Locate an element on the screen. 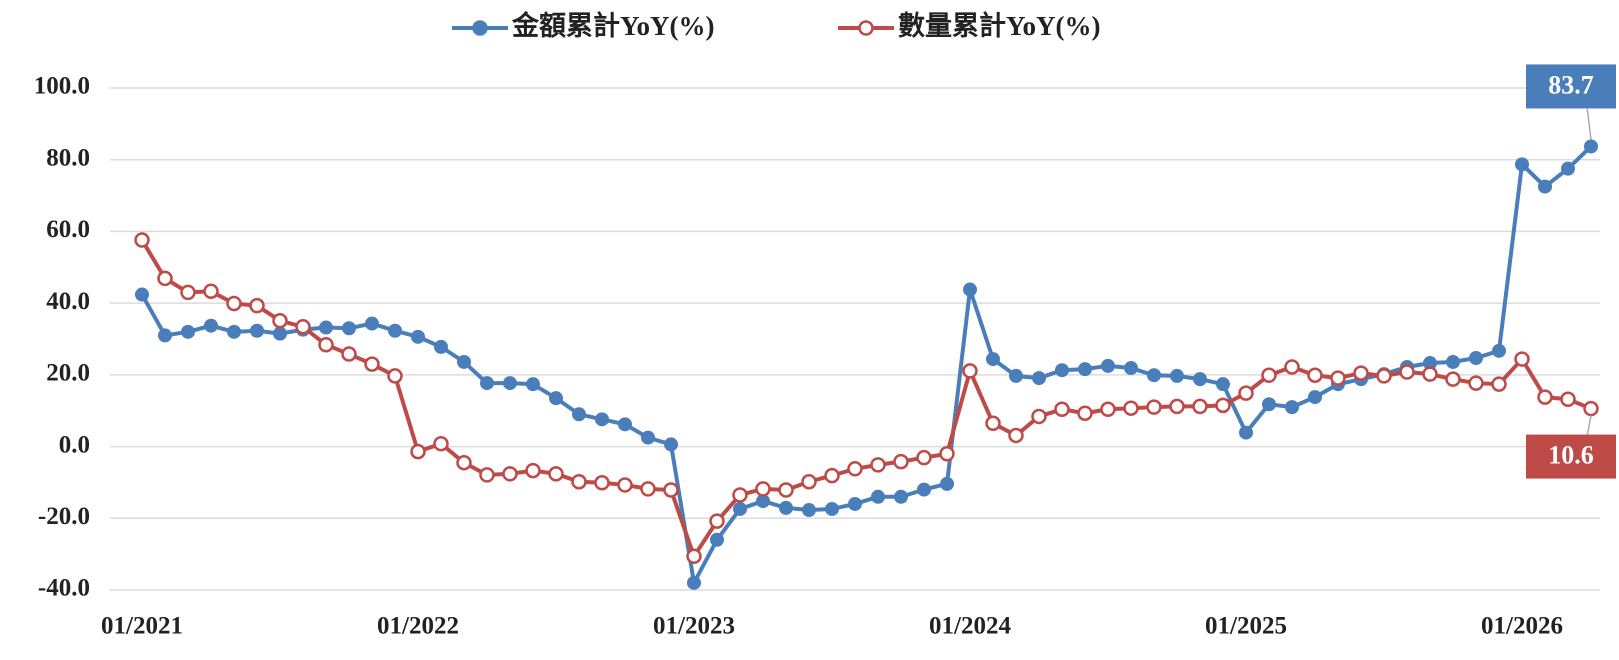  annotation-box is located at coordinates (1571, 86).